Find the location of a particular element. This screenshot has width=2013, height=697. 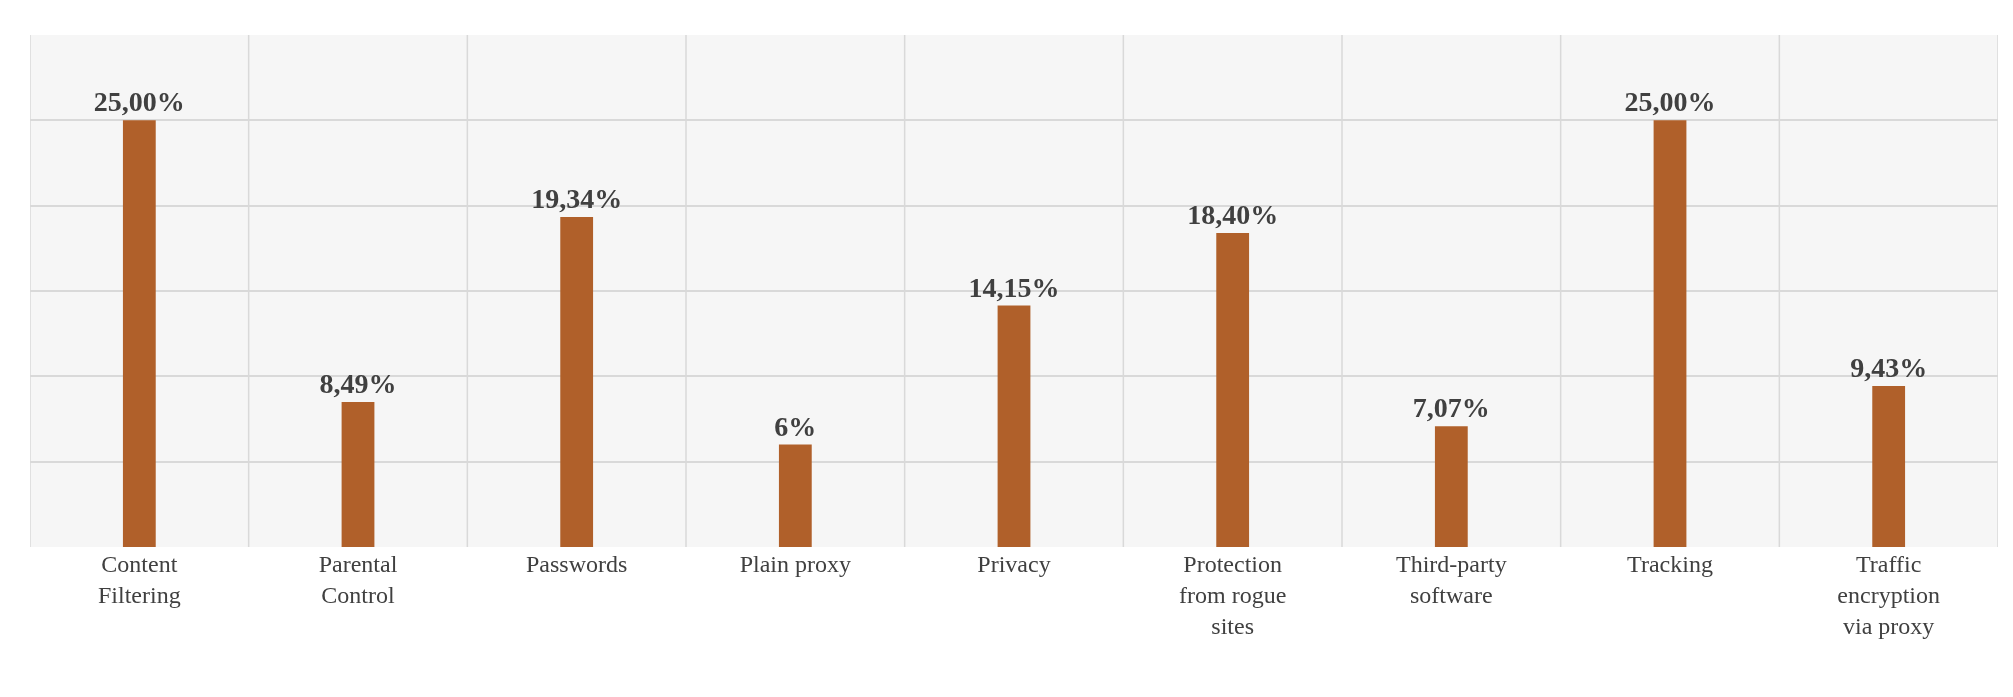

data-label: 18,40% is located at coordinates (1233, 214).